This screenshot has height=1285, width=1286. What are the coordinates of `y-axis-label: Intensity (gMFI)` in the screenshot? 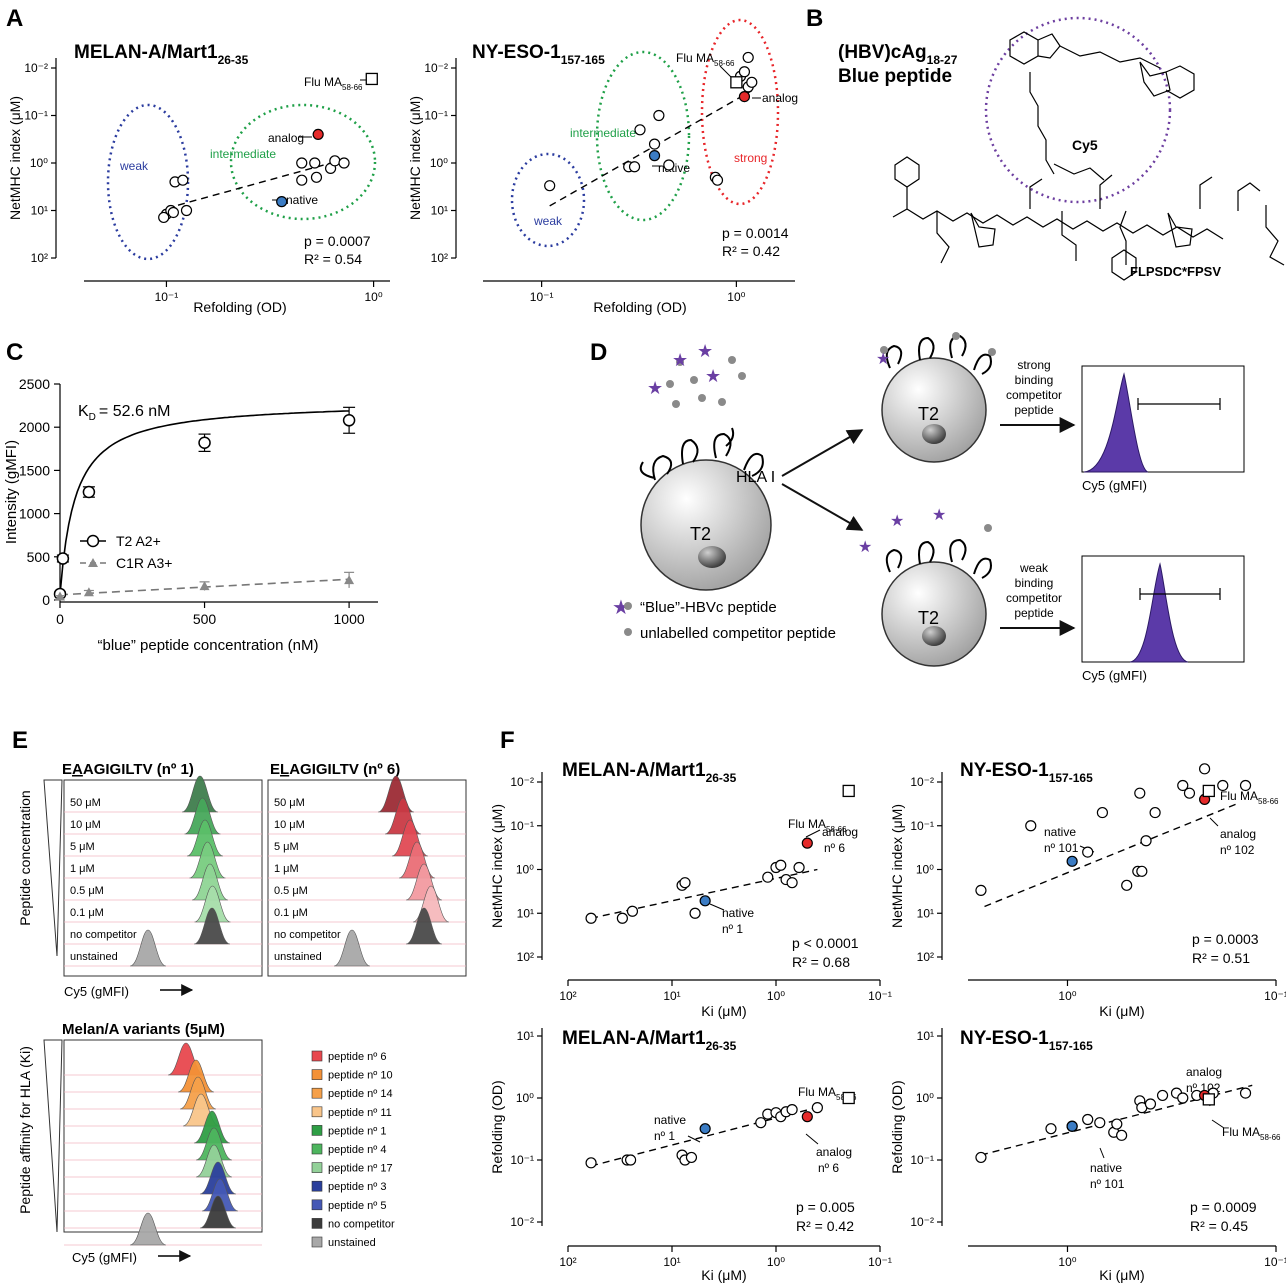 It's located at (11, 492).